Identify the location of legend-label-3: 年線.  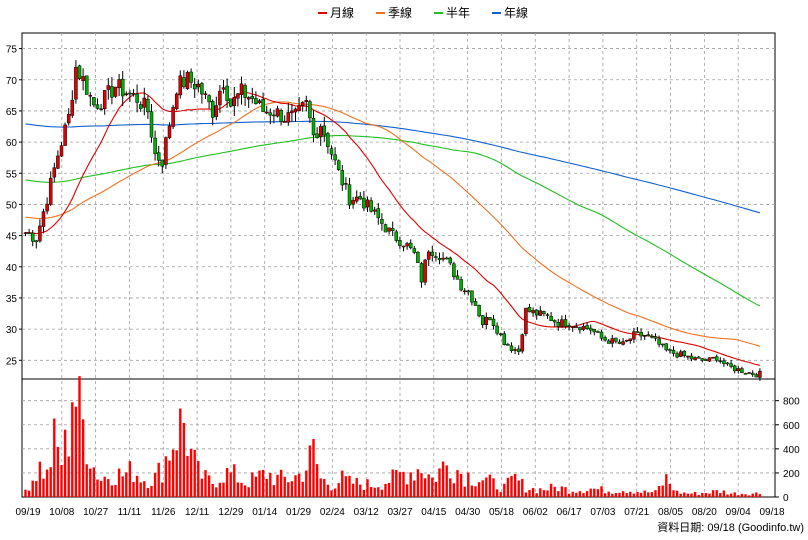
(516, 12).